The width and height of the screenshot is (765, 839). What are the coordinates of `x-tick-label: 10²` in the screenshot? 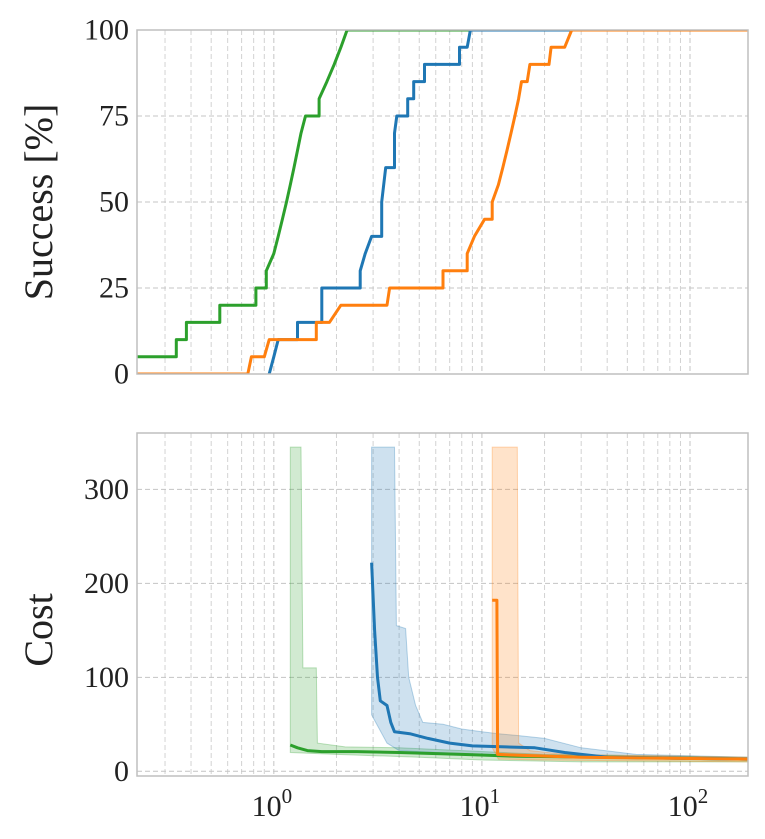 It's located at (688, 803).